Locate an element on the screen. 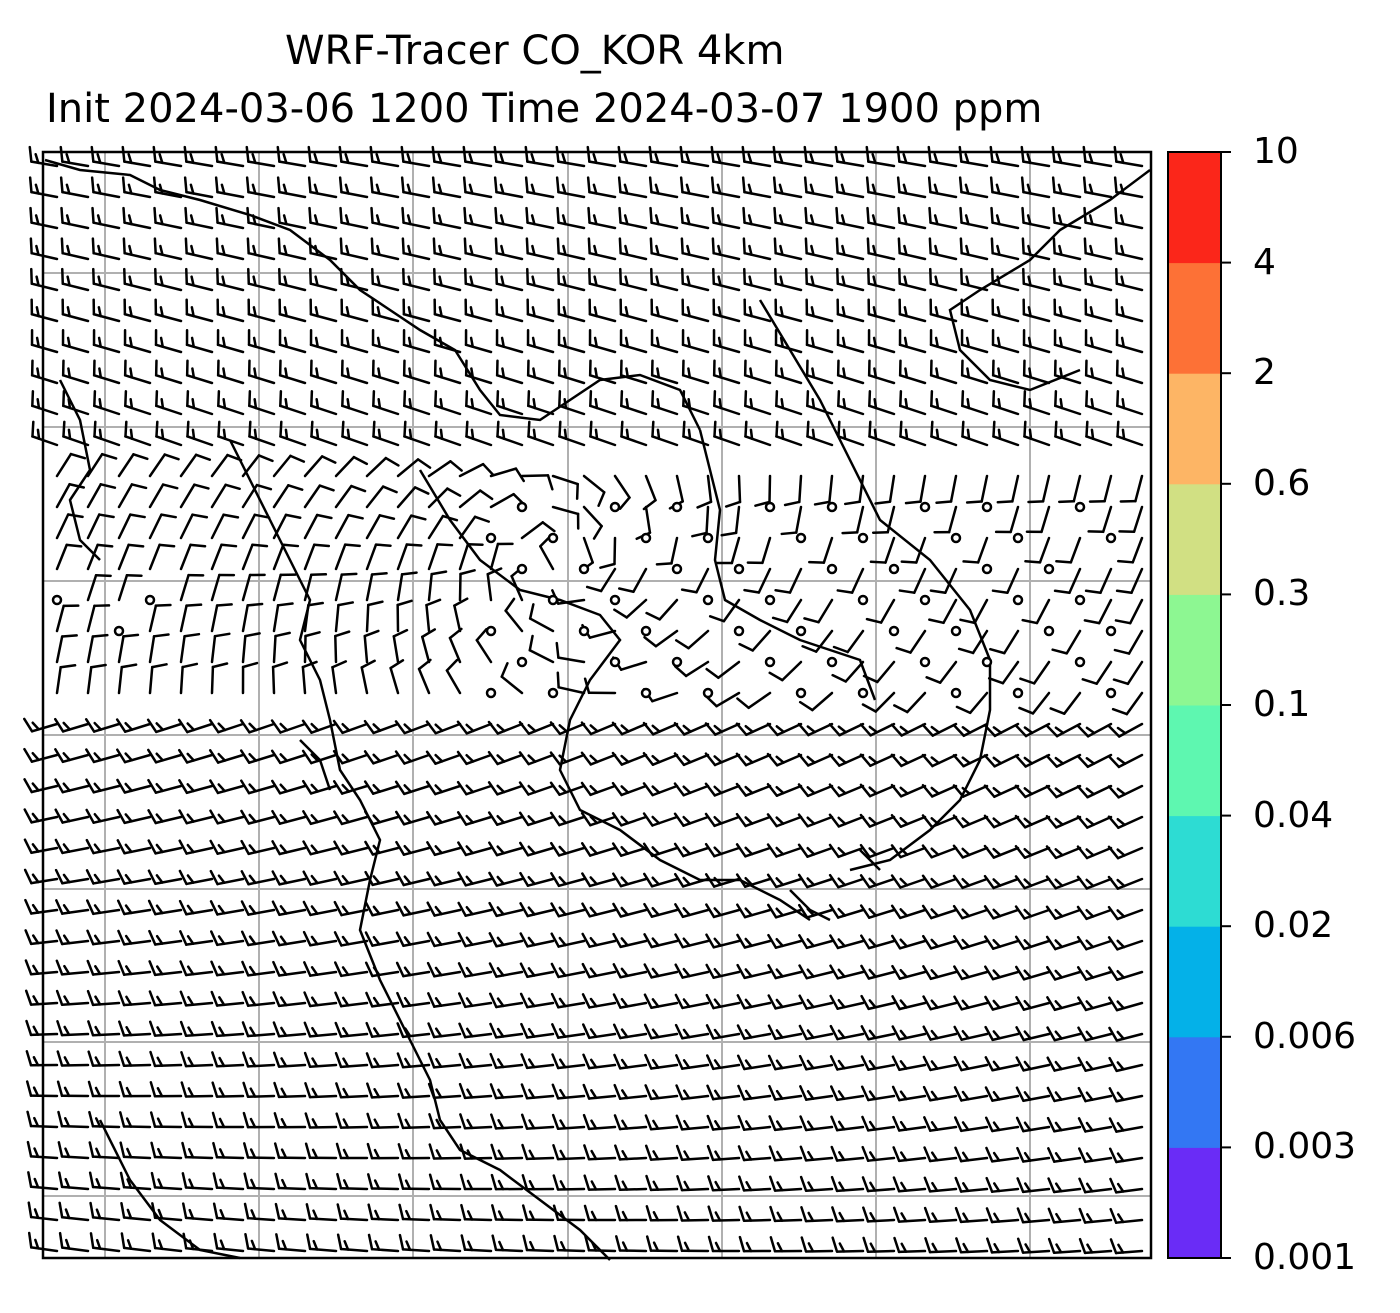  colorbar-segment is located at coordinates (1194, 1092).